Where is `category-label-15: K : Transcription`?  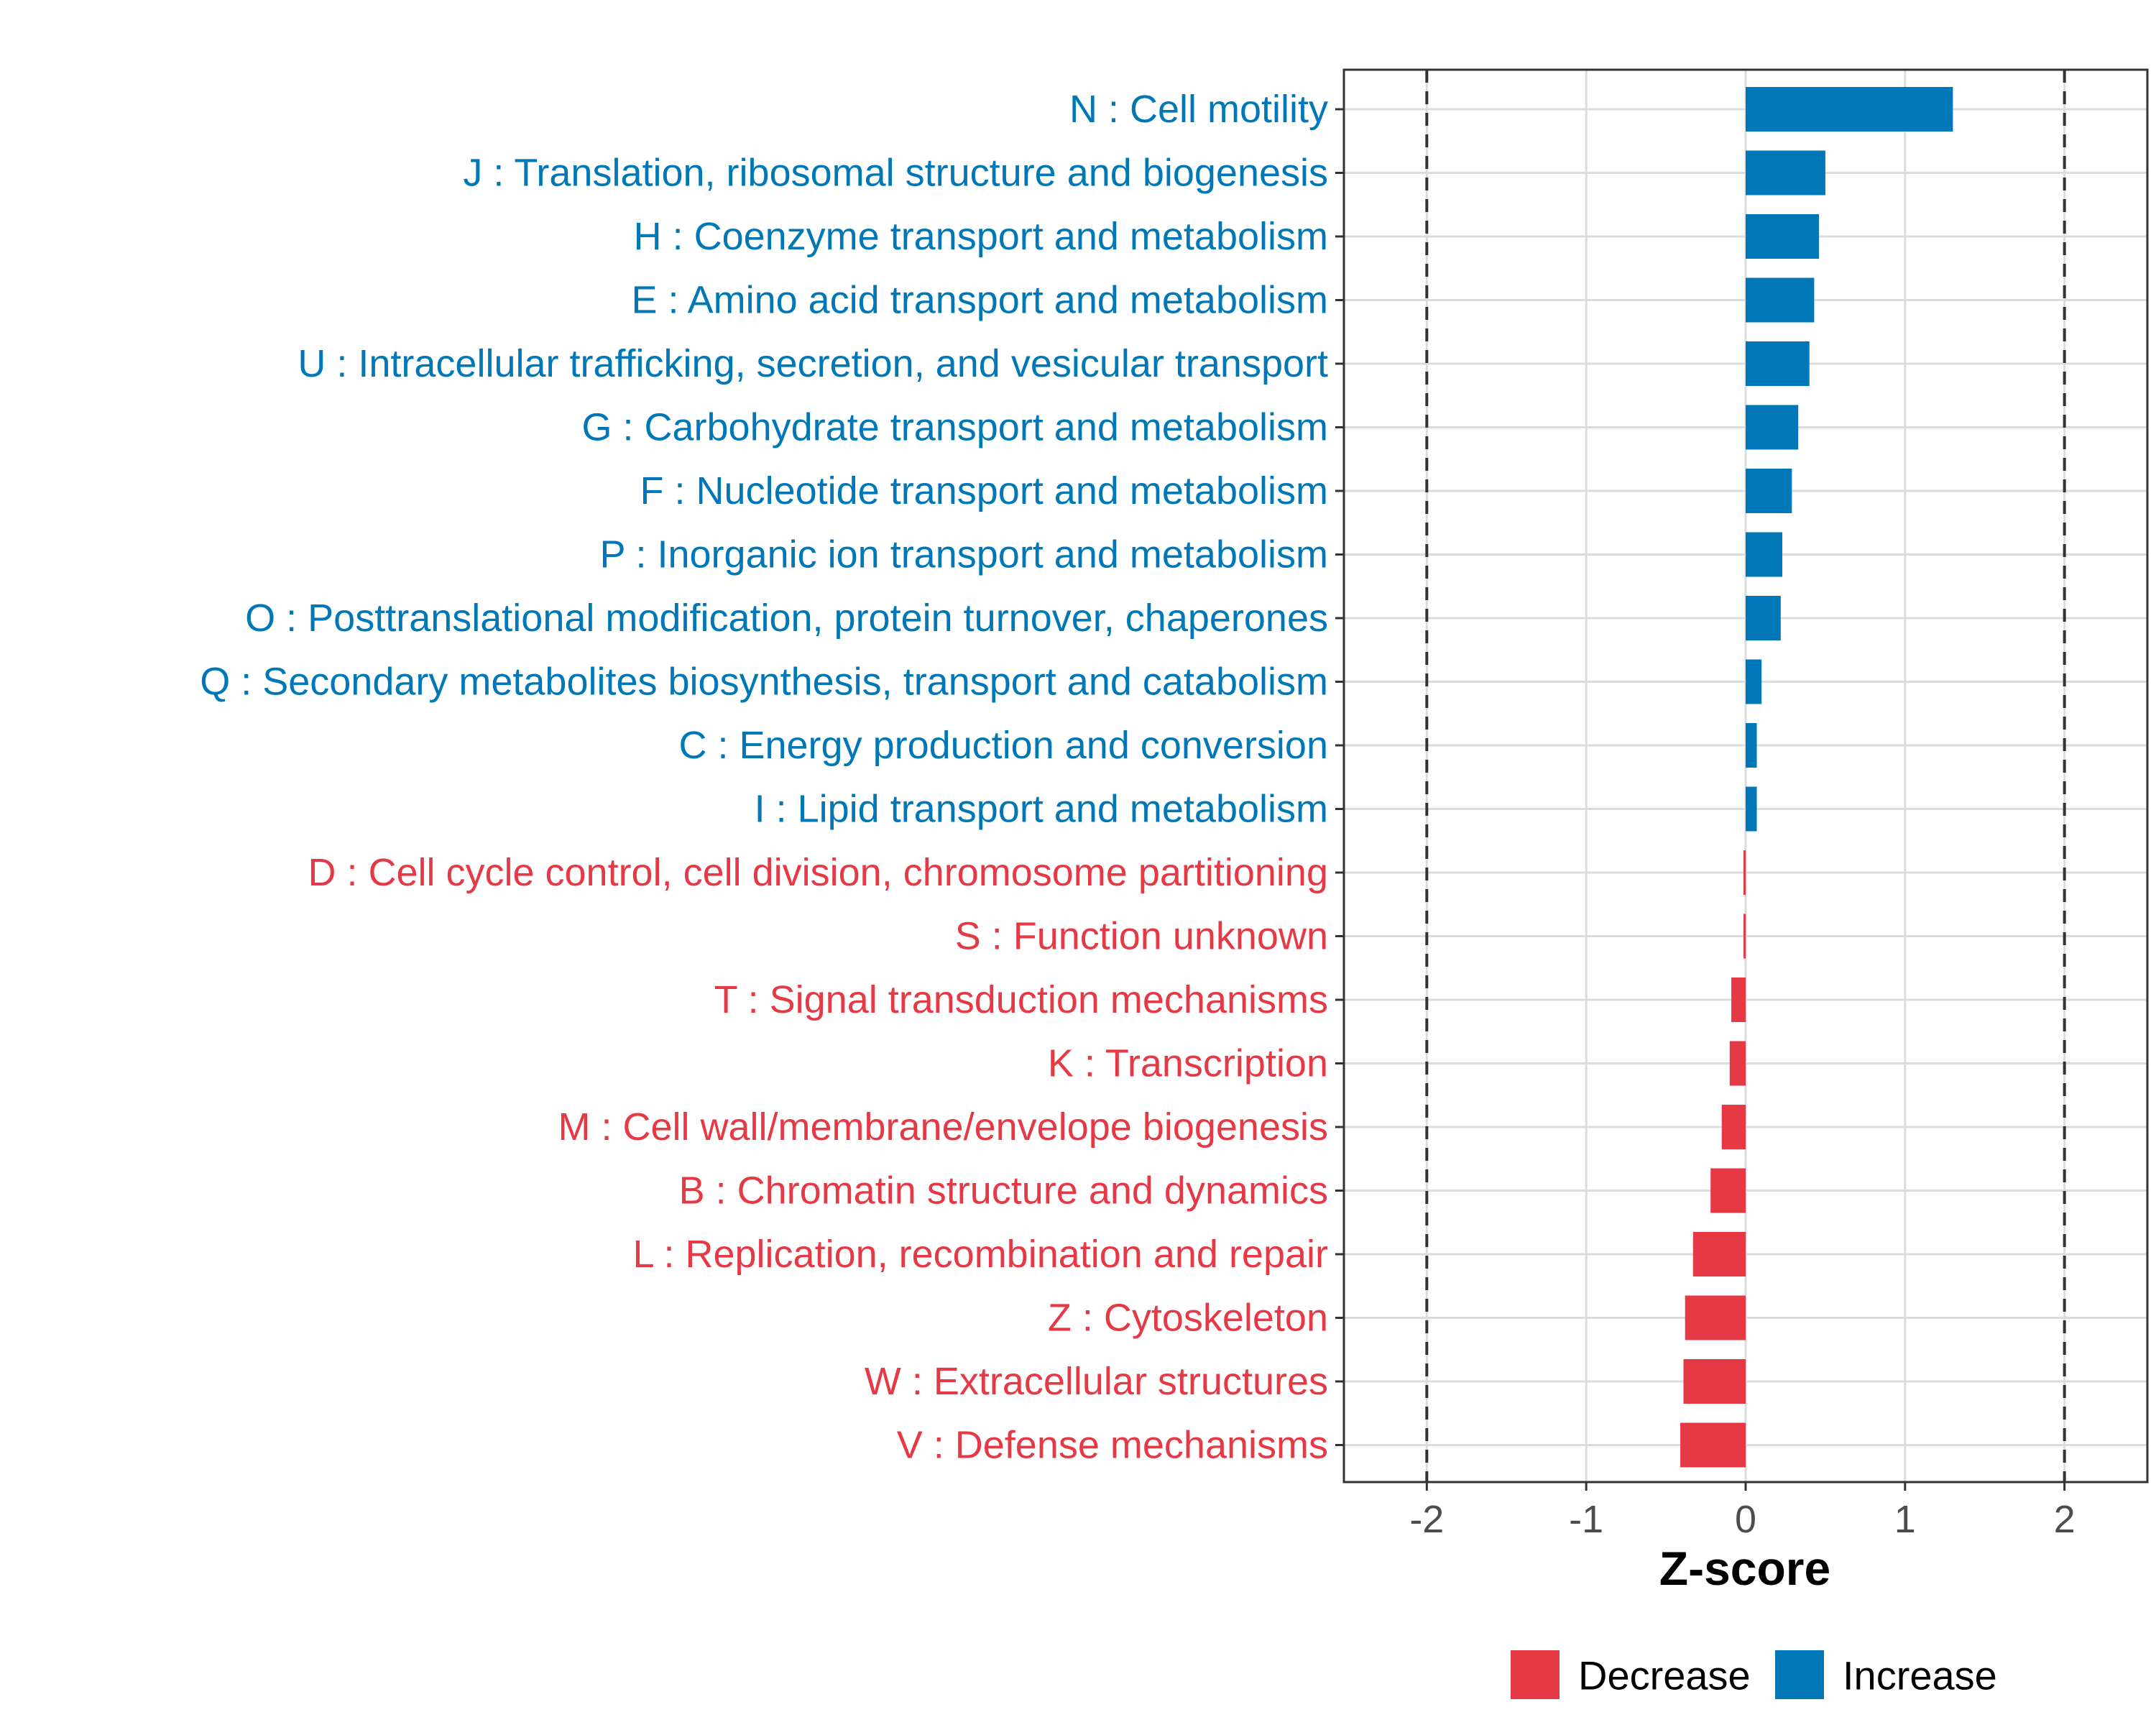
category-label-15: K : Transcription is located at coordinates (1188, 1063).